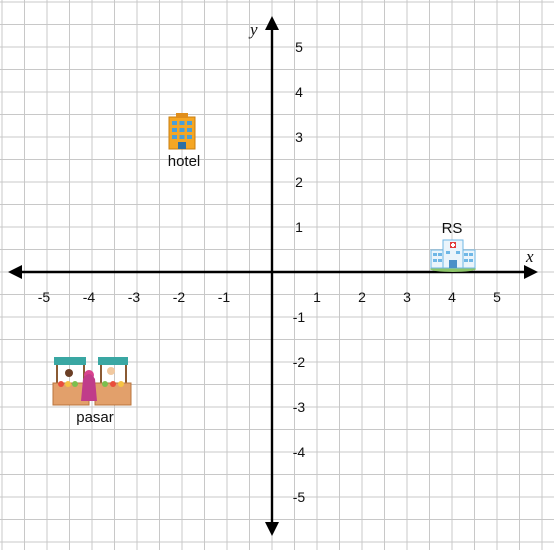 Image resolution: width=554 pixels, height=555 pixels. I want to click on place-hotel: hotel, so click(184, 141).